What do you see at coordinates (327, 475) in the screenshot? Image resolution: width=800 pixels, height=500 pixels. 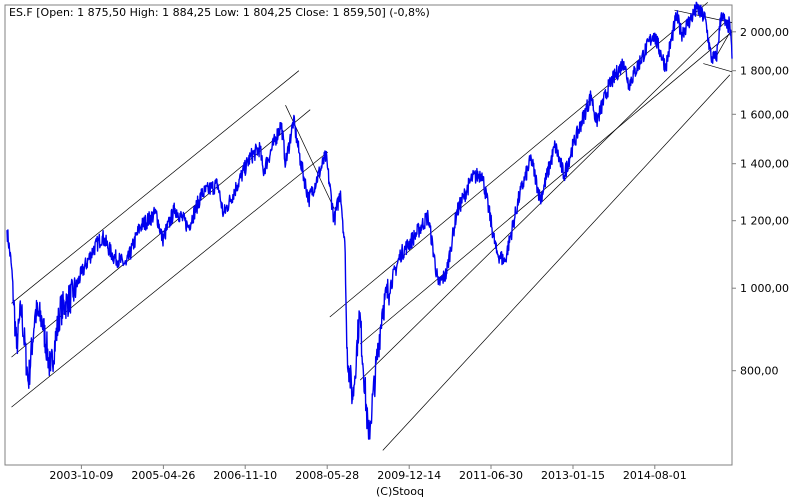 I see `x-tick-label: 2008-05-28` at bounding box center [327, 475].